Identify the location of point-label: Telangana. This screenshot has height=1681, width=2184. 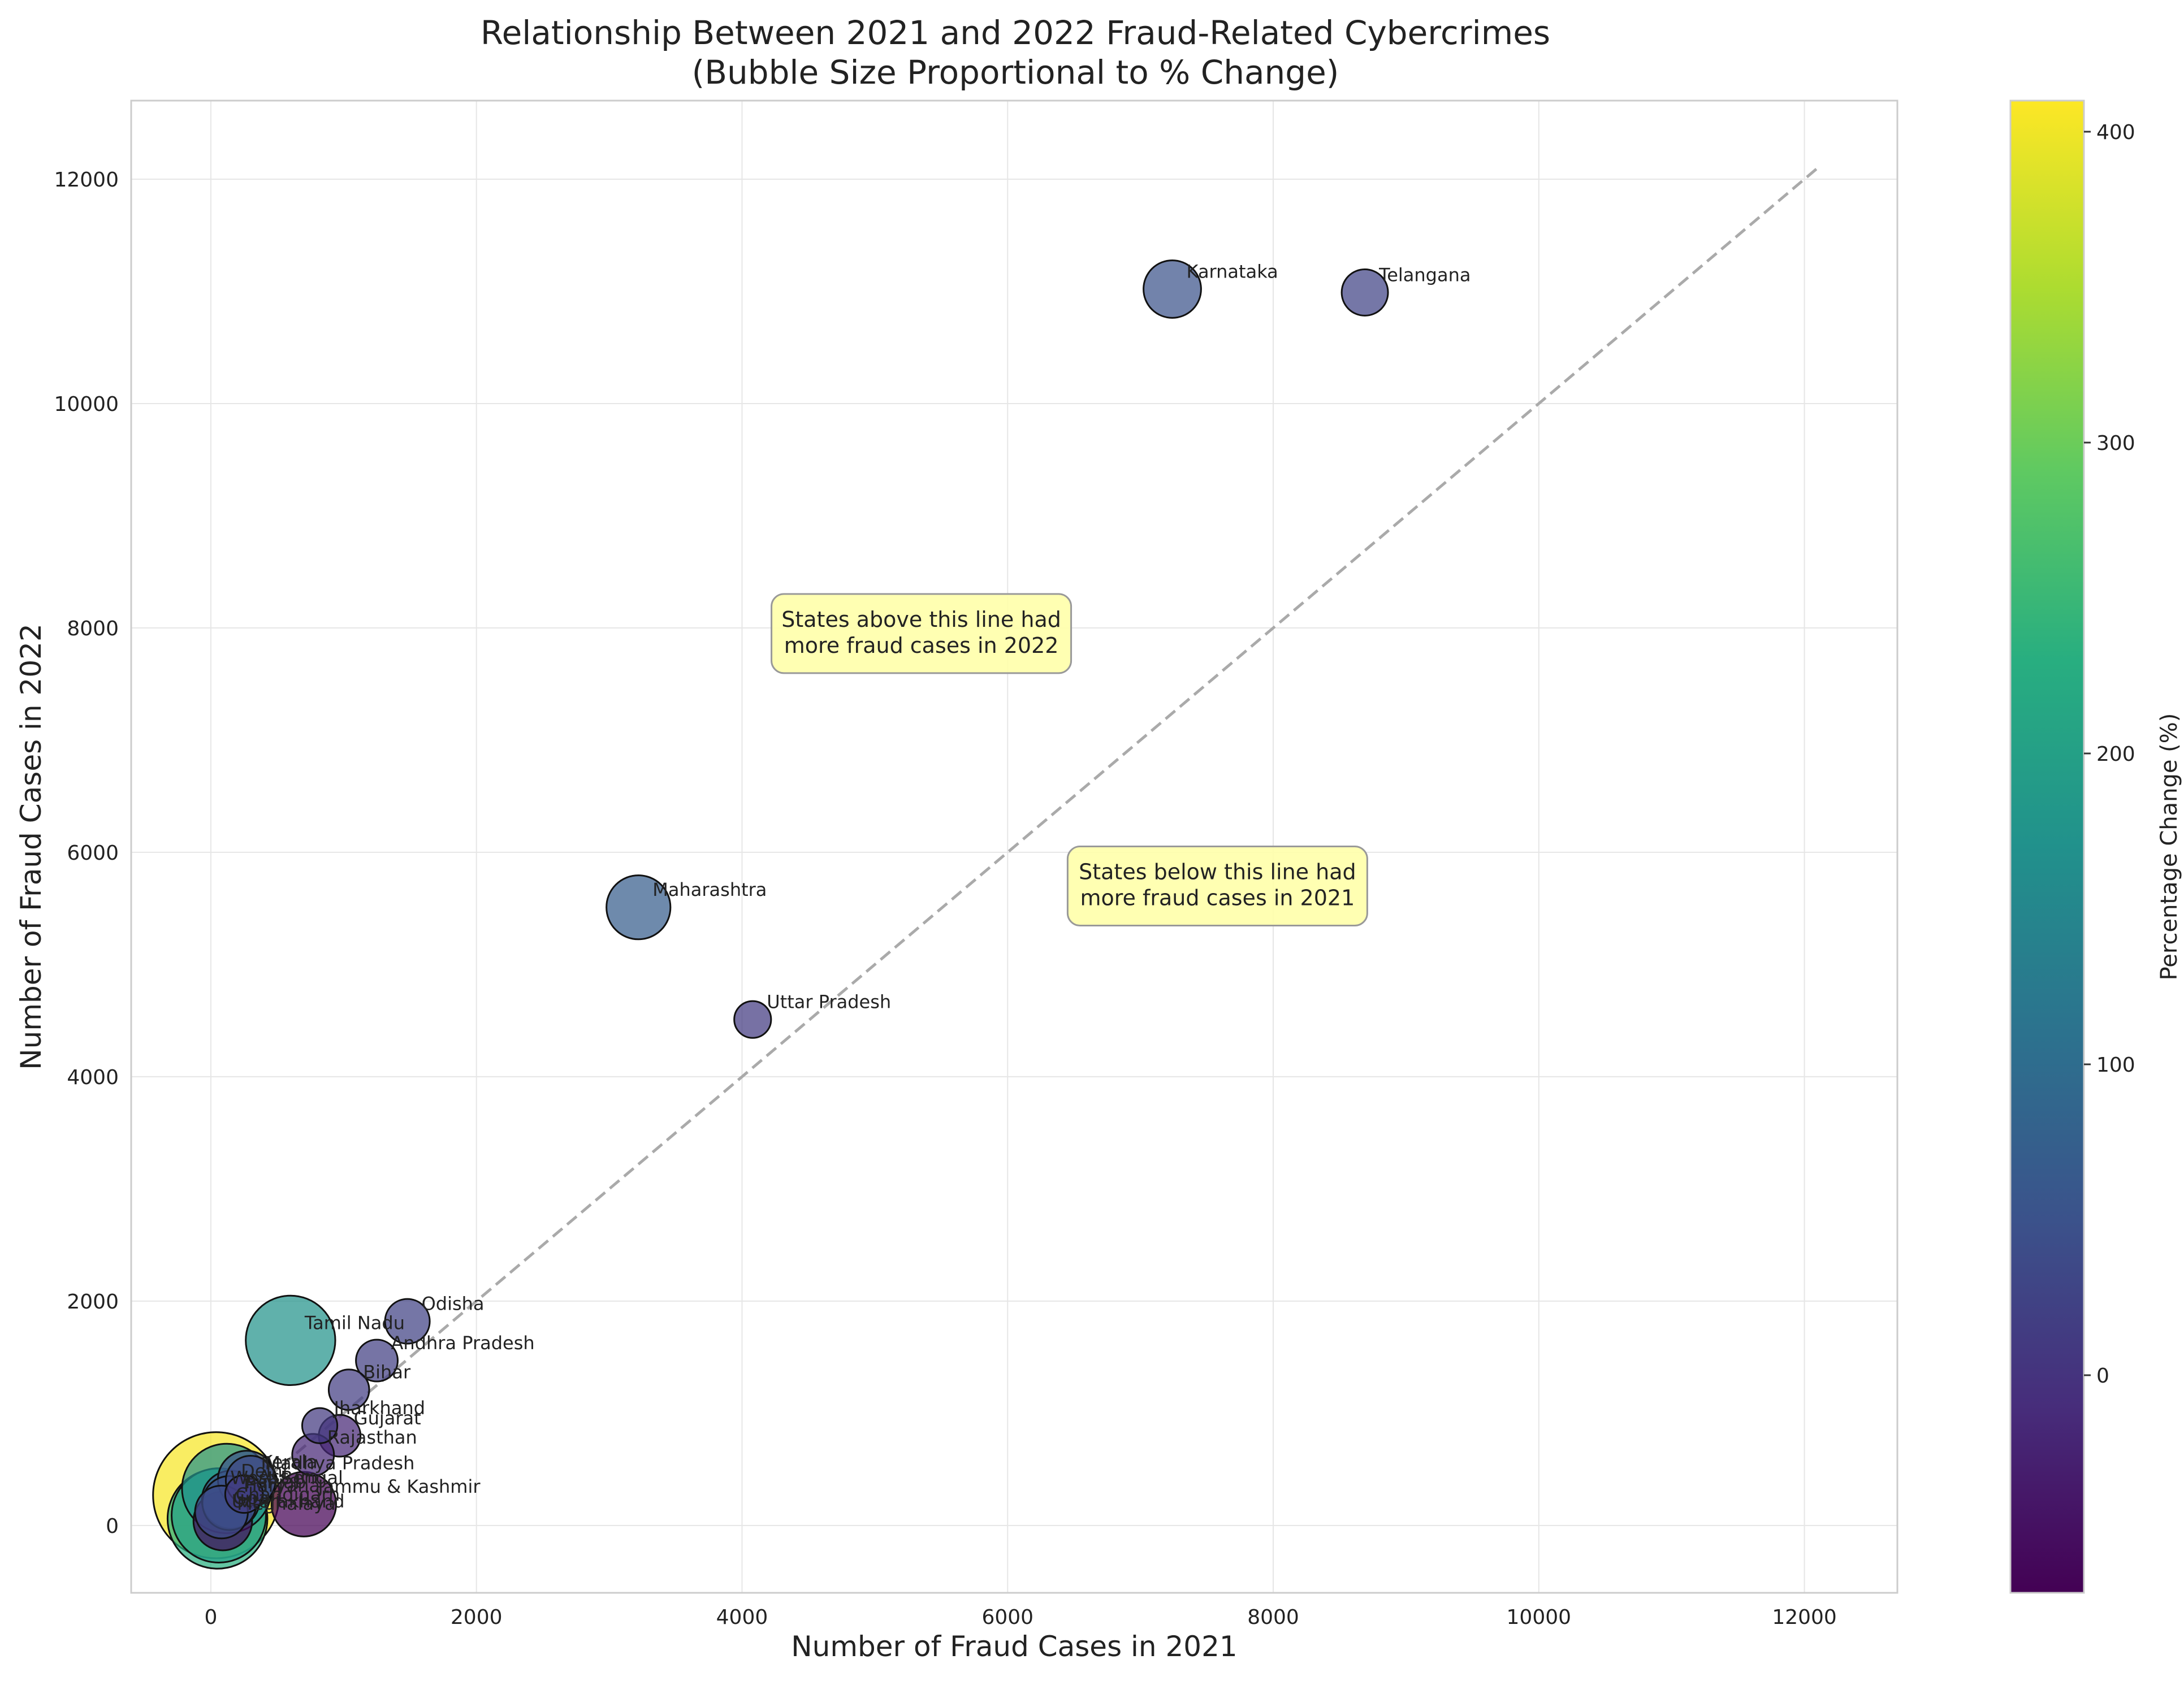
(1425, 274).